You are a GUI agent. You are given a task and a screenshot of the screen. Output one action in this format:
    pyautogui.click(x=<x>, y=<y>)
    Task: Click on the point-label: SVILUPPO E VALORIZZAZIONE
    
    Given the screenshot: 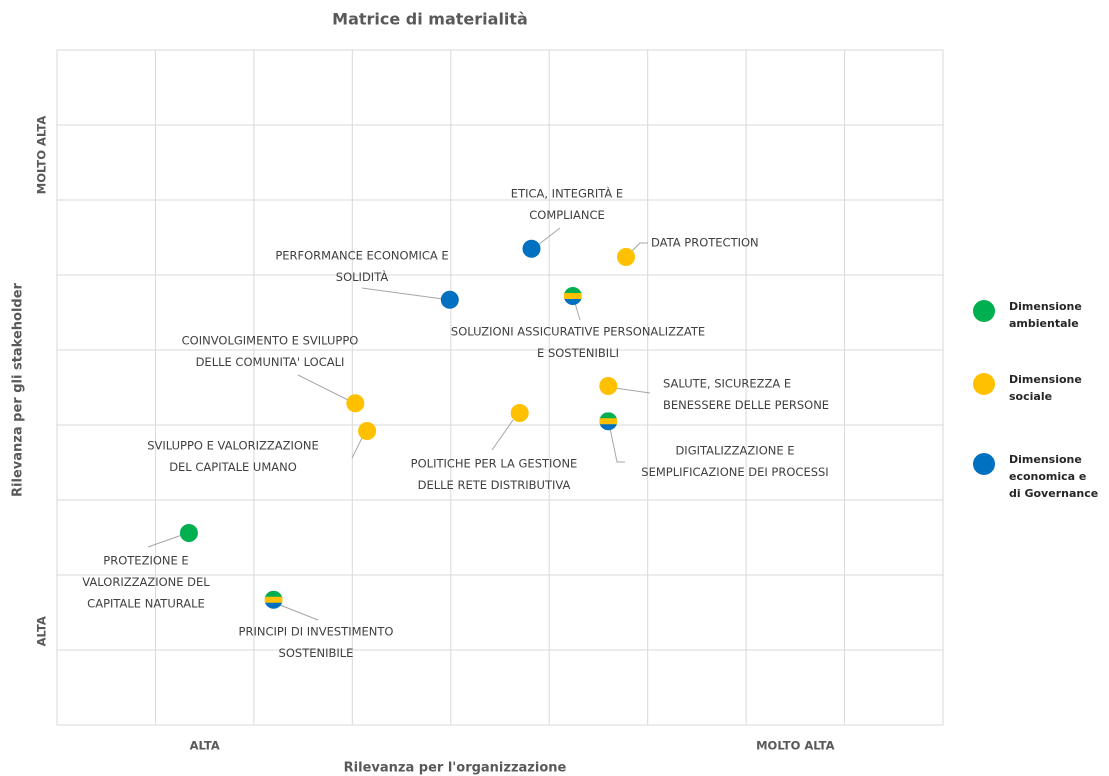 What is the action you would take?
    pyautogui.click(x=233, y=446)
    